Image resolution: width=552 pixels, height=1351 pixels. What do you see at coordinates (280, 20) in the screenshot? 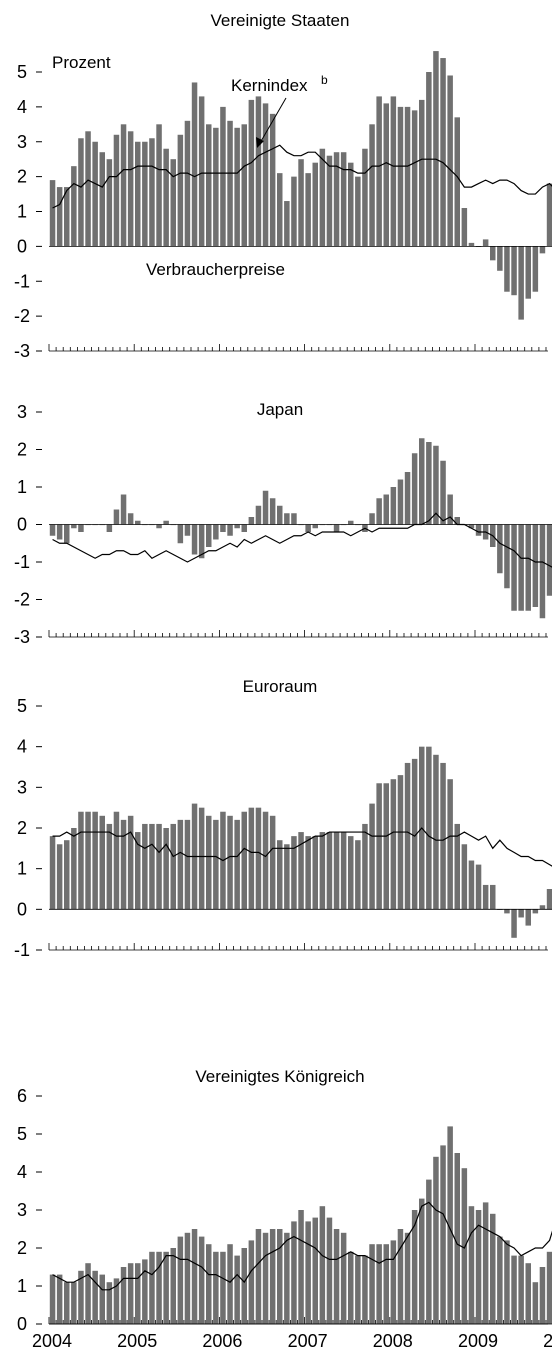
I see `panel-title: Vereinigte Staaten` at bounding box center [280, 20].